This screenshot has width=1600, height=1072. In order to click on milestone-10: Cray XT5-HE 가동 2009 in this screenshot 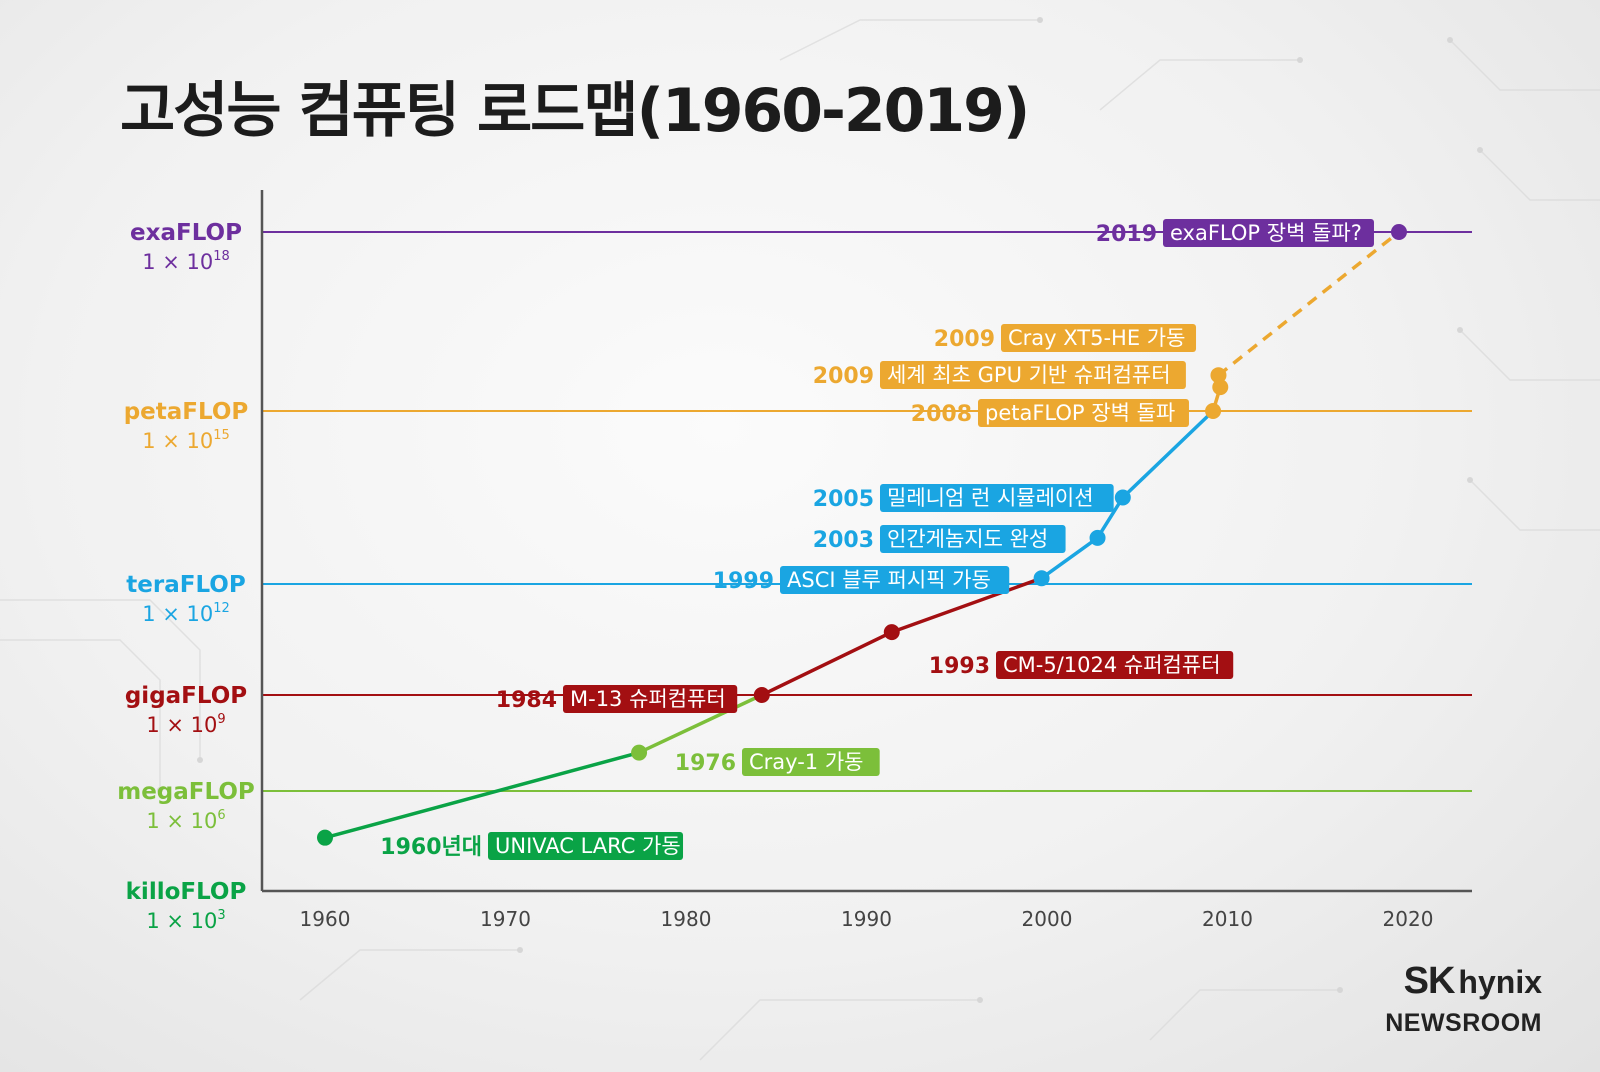, I will do `click(1065, 338)`.